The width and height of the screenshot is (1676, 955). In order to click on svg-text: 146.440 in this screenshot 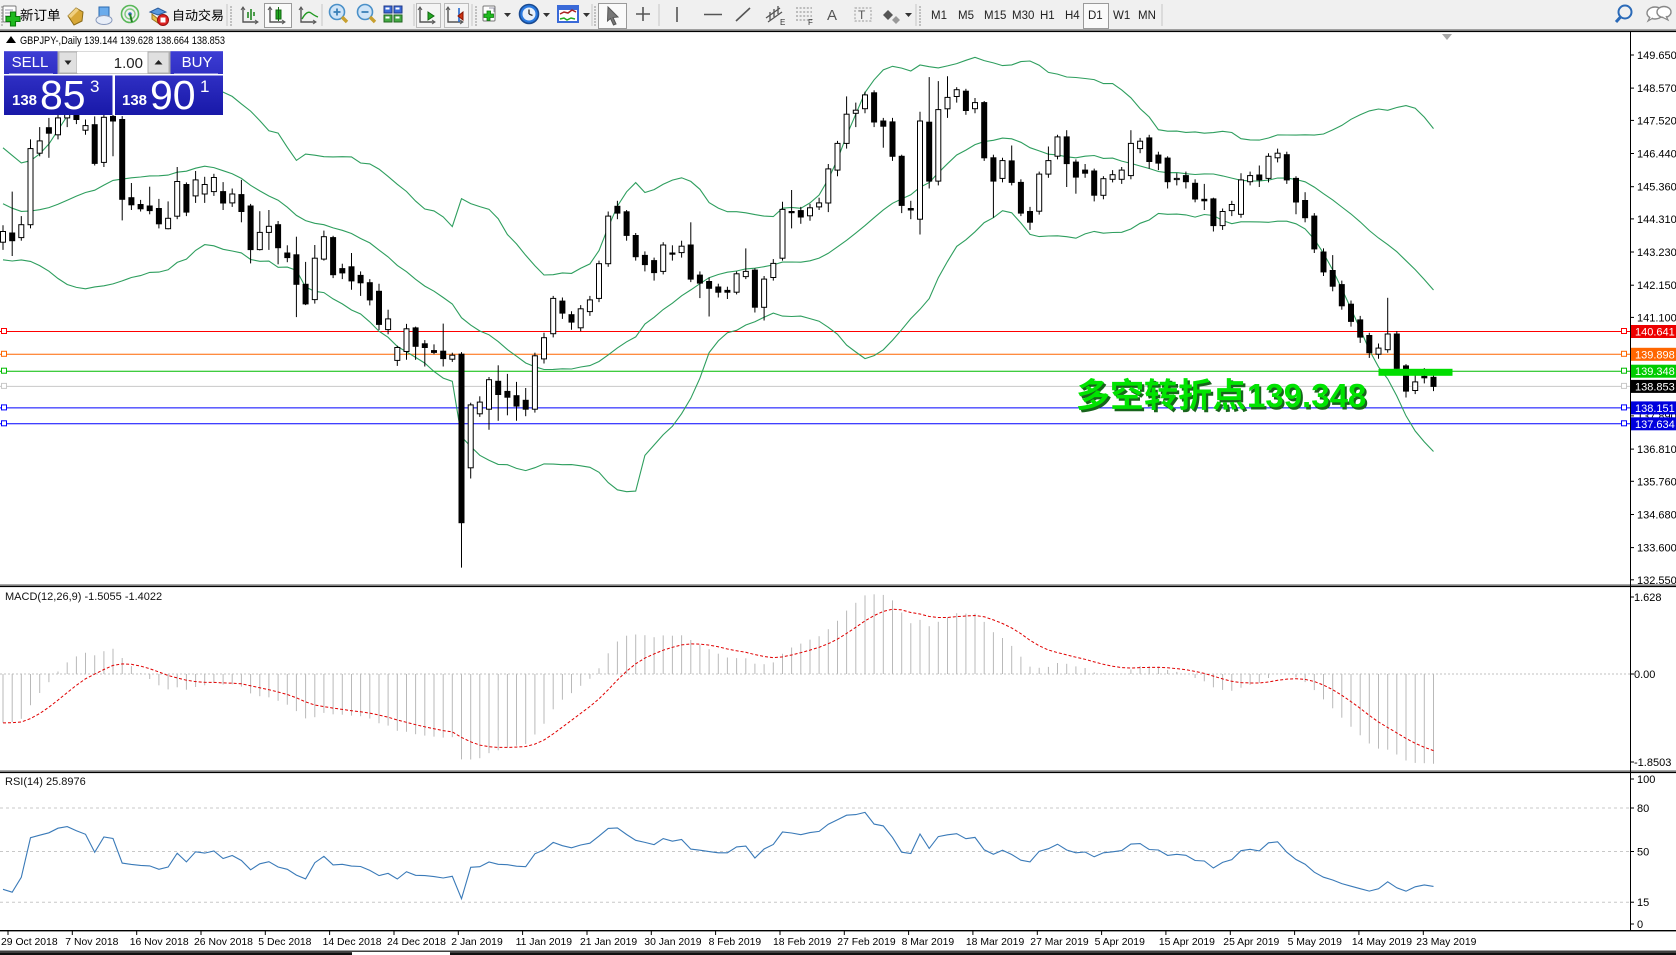, I will do `click(1656, 155)`.